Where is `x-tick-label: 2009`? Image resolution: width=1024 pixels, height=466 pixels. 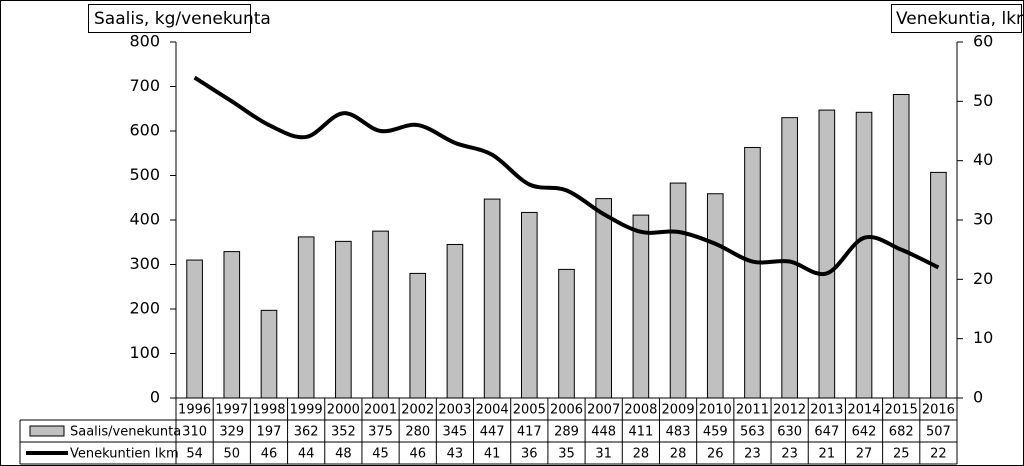
x-tick-label: 2009 is located at coordinates (678, 410).